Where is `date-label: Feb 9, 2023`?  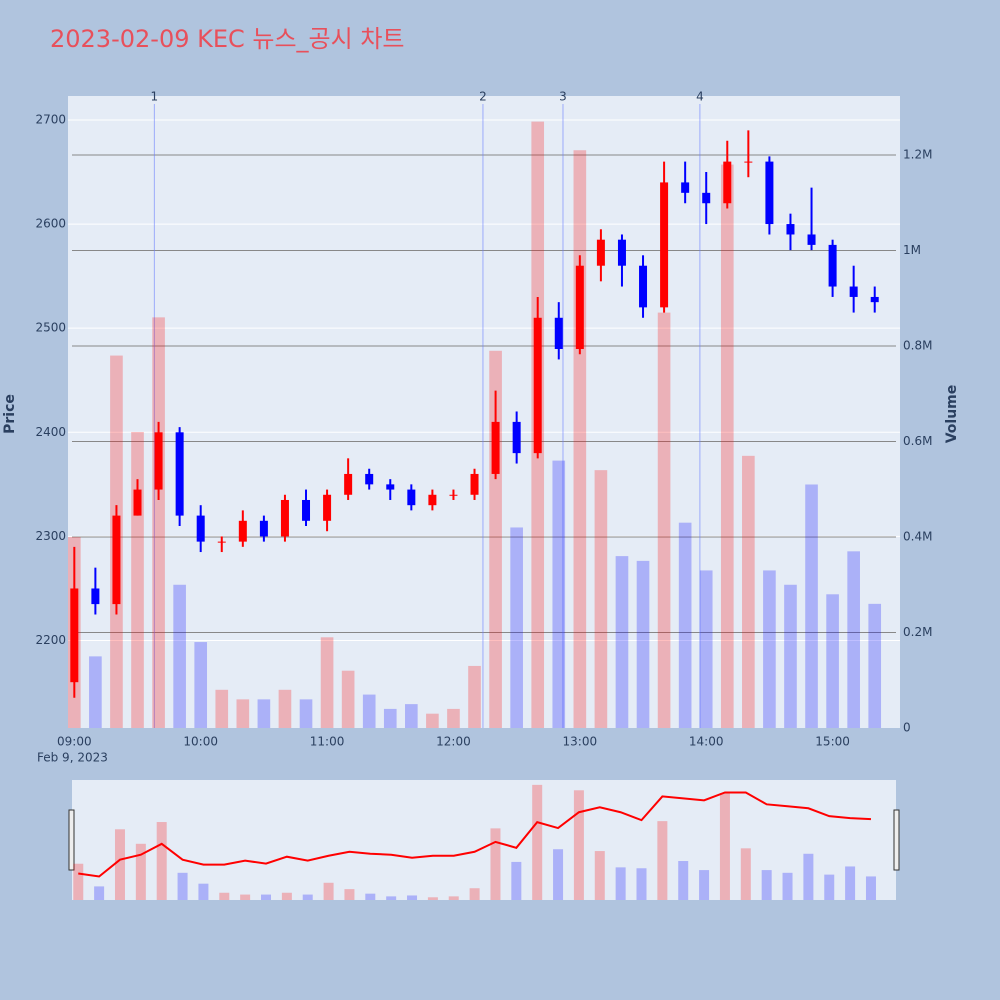 date-label: Feb 9, 2023 is located at coordinates (72, 758).